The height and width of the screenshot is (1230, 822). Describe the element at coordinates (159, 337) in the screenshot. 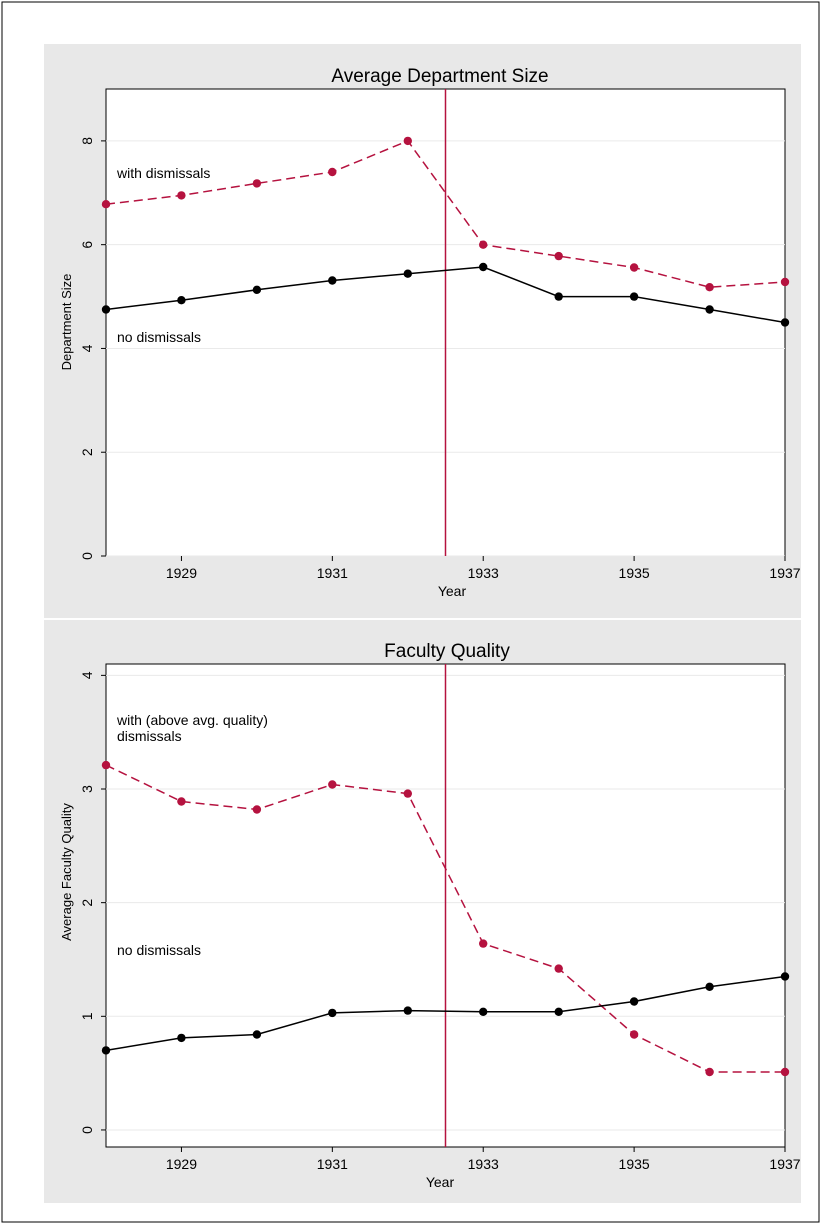

I see `chart-1-annotation-no: no dismissals` at that location.